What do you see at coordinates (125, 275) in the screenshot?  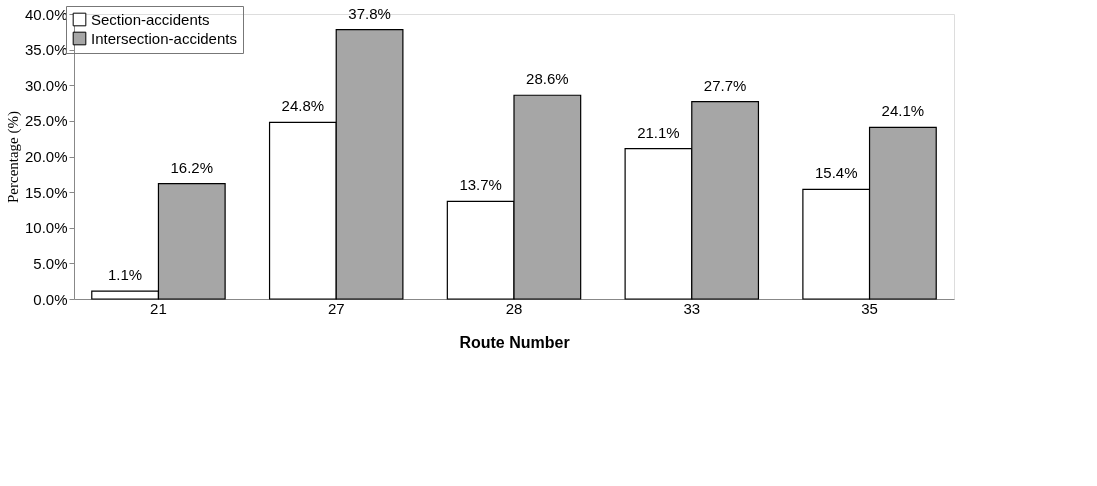 I see `data-label: 1.1%` at bounding box center [125, 275].